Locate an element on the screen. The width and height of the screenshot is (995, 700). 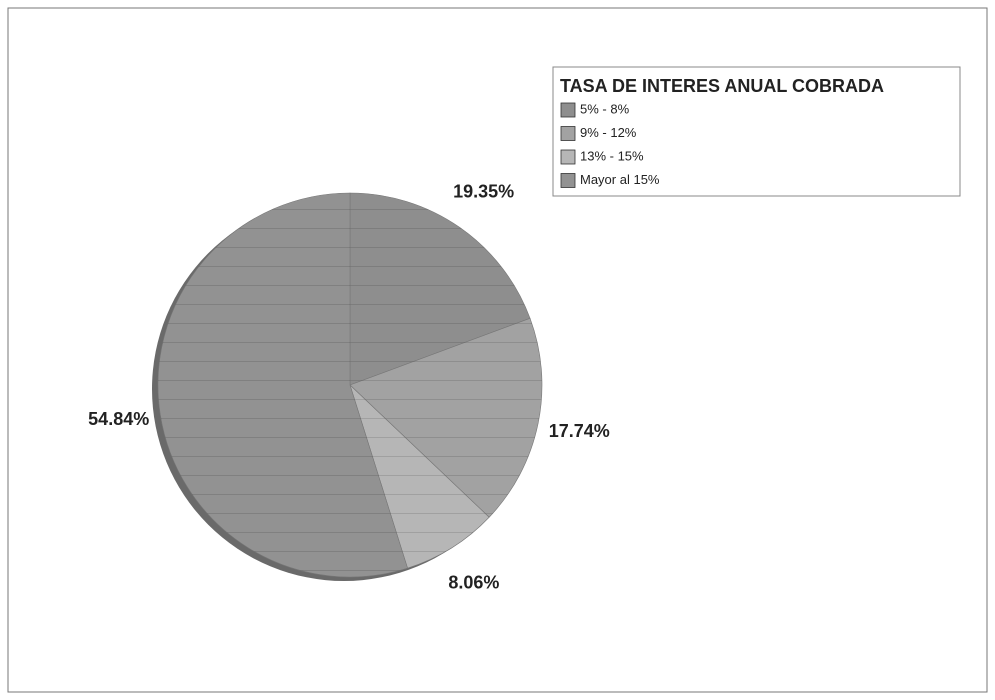
legend-label: 13% - 15% is located at coordinates (612, 155).